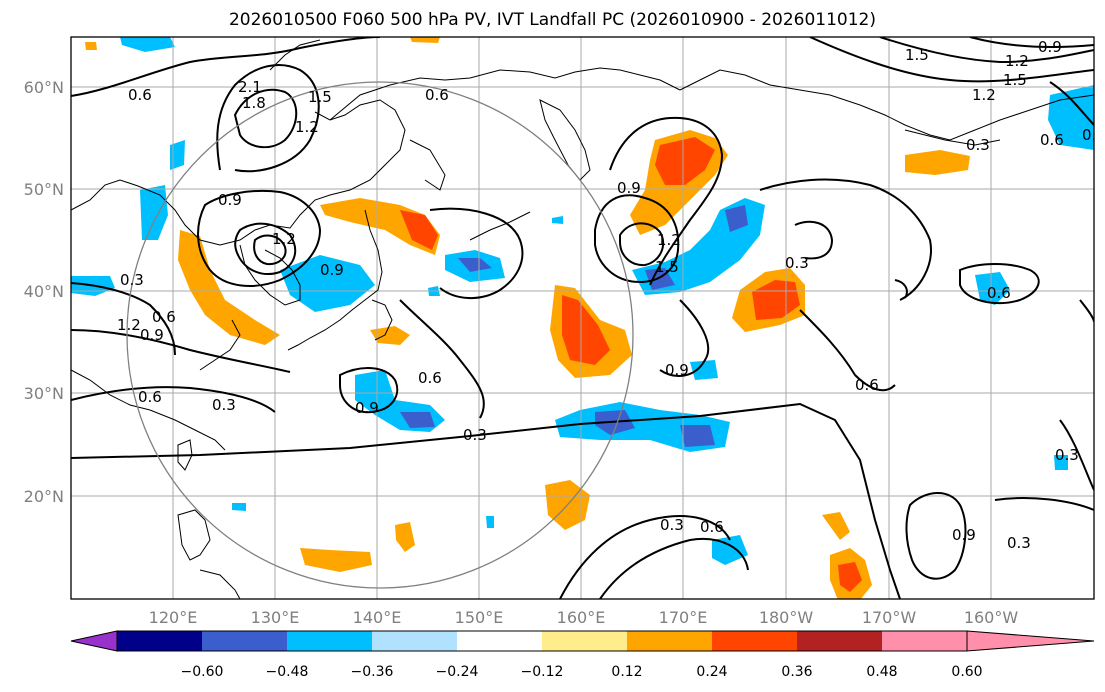 The height and width of the screenshot is (692, 1105). I want to click on lon-label: 170°W, so click(889, 617).